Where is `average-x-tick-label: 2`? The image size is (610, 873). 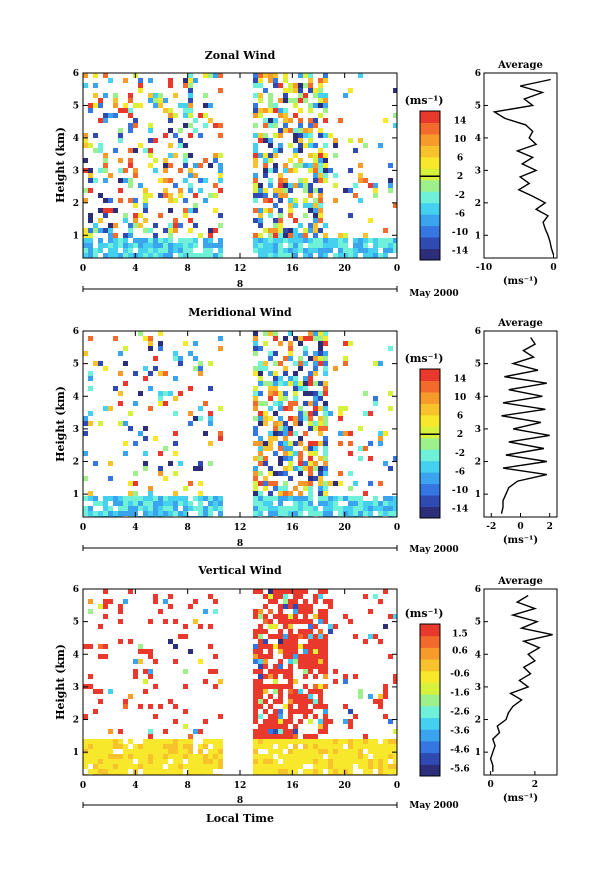 average-x-tick-label: 2 is located at coordinates (535, 785).